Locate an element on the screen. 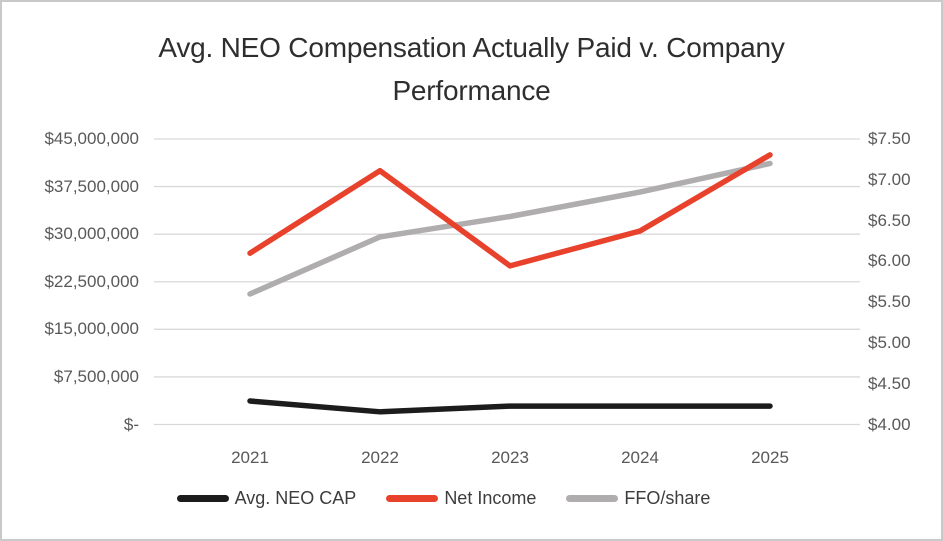 Image resolution: width=943 pixels, height=541 pixels. series-line-ffo-share is located at coordinates (510, 228).